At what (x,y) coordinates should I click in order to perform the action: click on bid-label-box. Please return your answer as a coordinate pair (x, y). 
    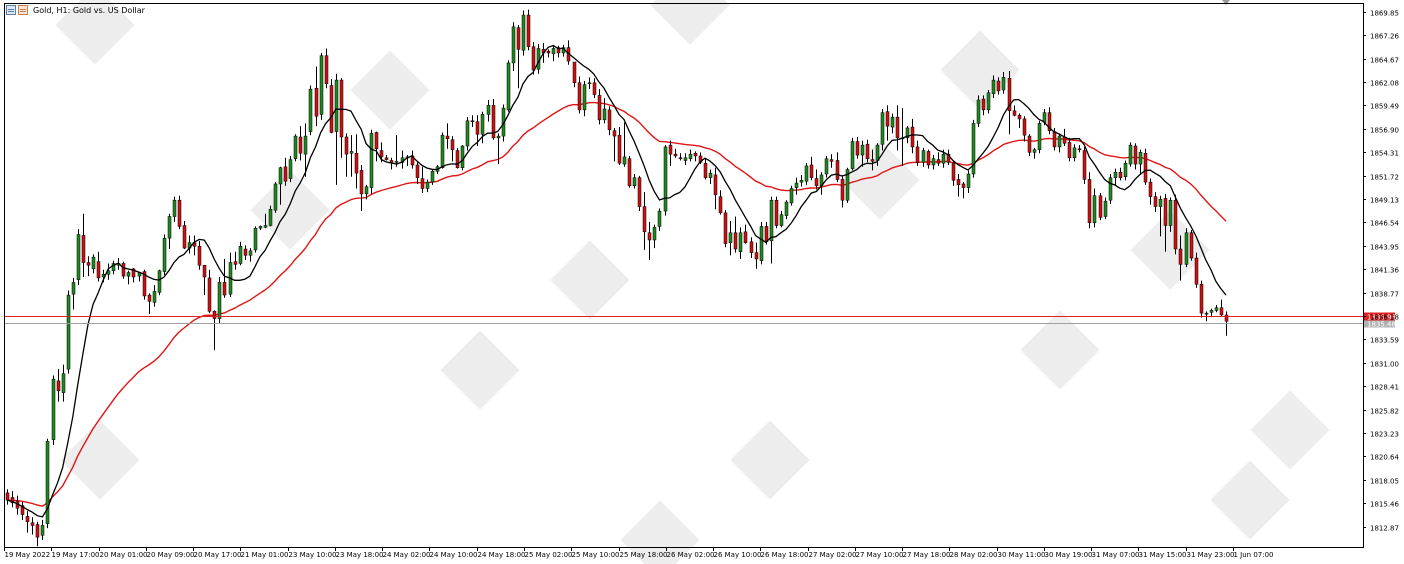
    Looking at the image, I should click on (1379, 316).